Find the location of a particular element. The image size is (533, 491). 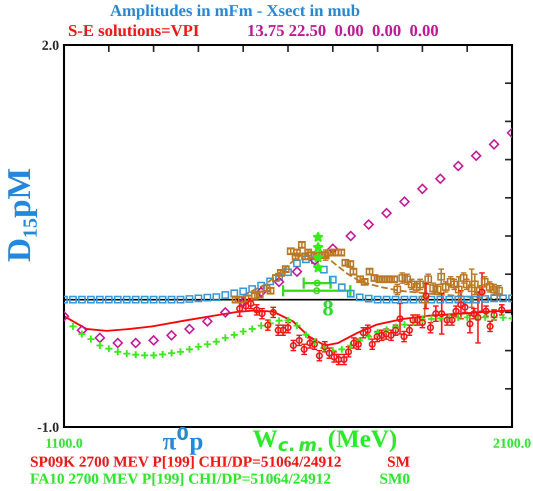

y-tick-label: 2.0 is located at coordinates (50, 45).